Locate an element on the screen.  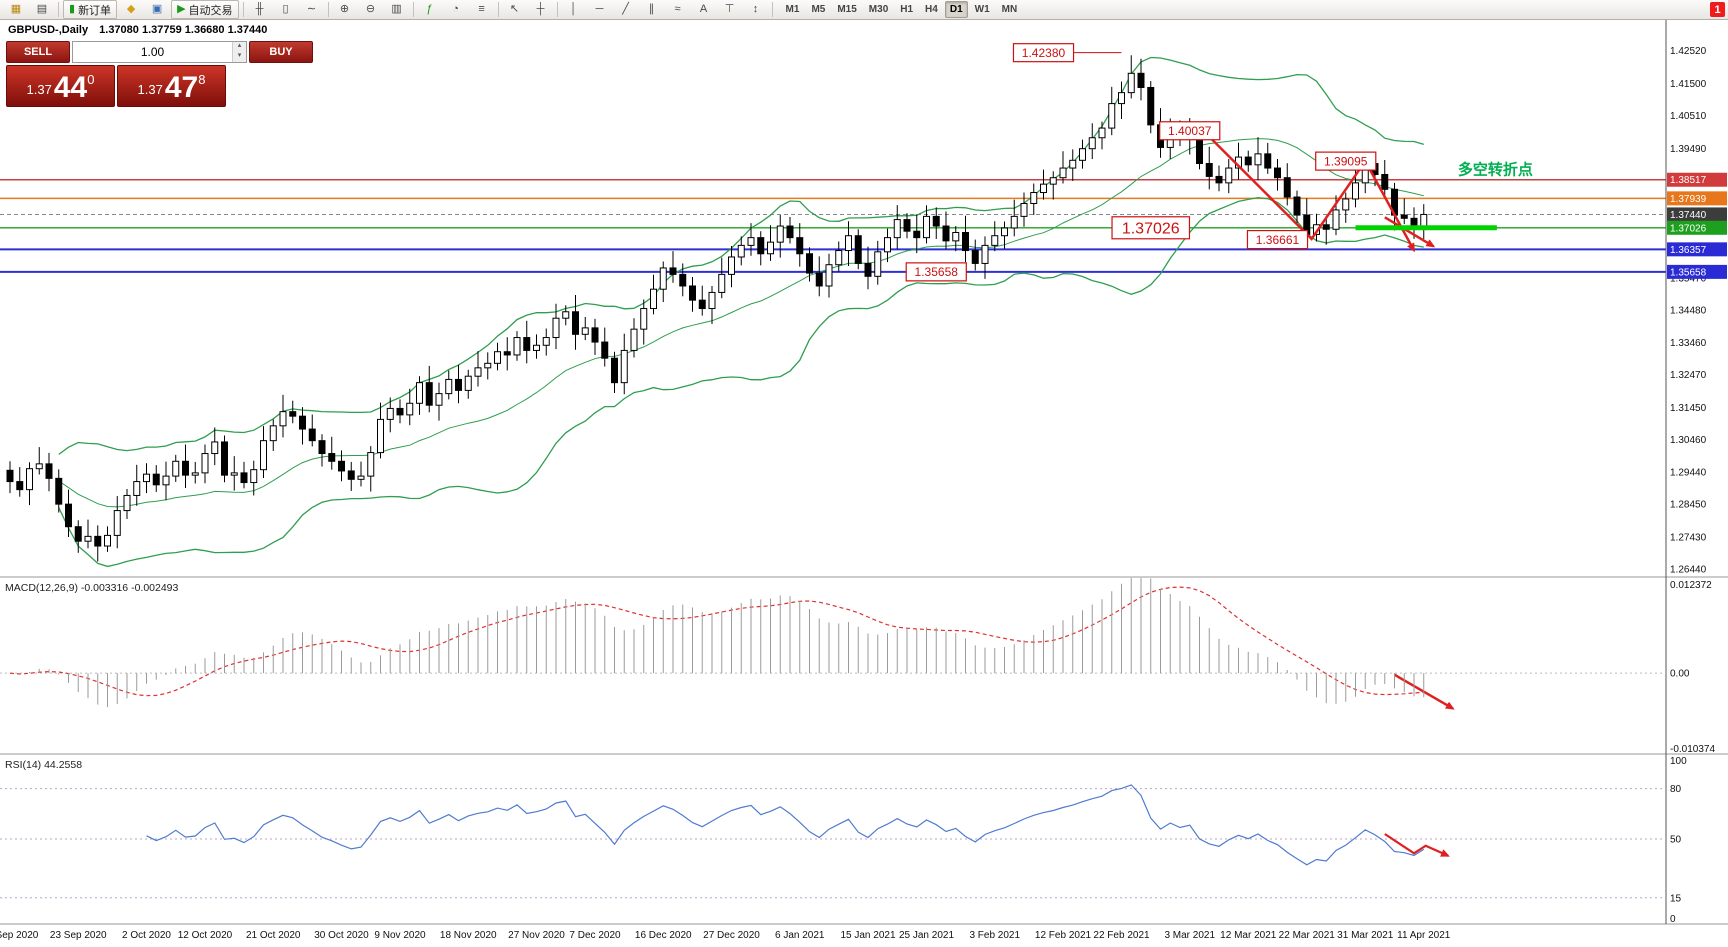
notification-badge: 1 is located at coordinates (1717, 9).